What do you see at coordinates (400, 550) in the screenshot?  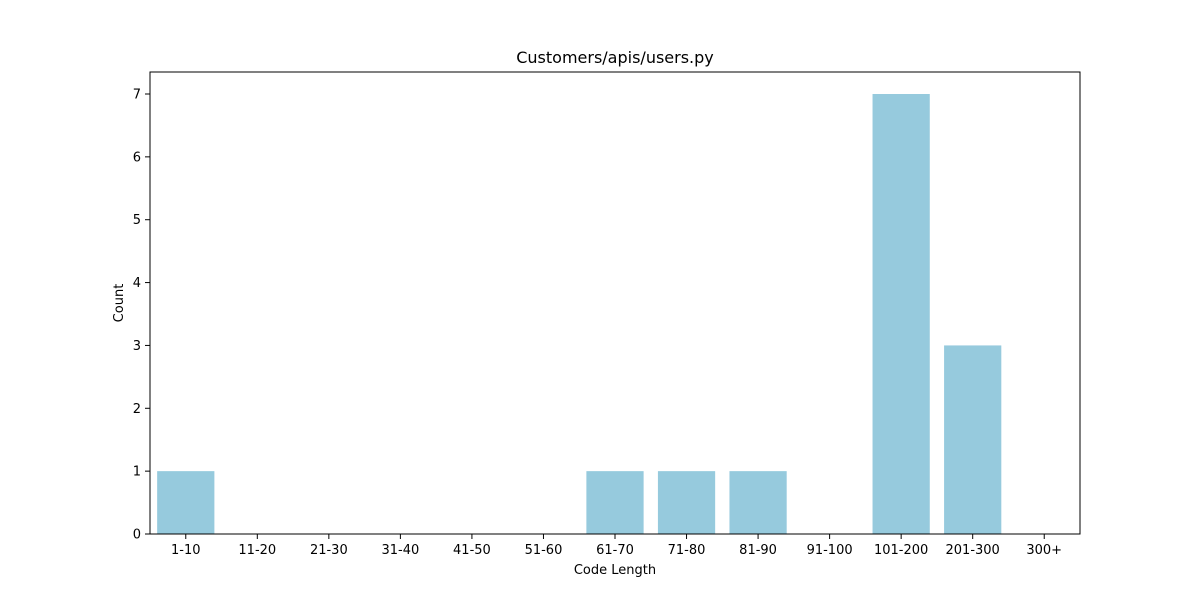 I see `x-tick-label: 31-40` at bounding box center [400, 550].